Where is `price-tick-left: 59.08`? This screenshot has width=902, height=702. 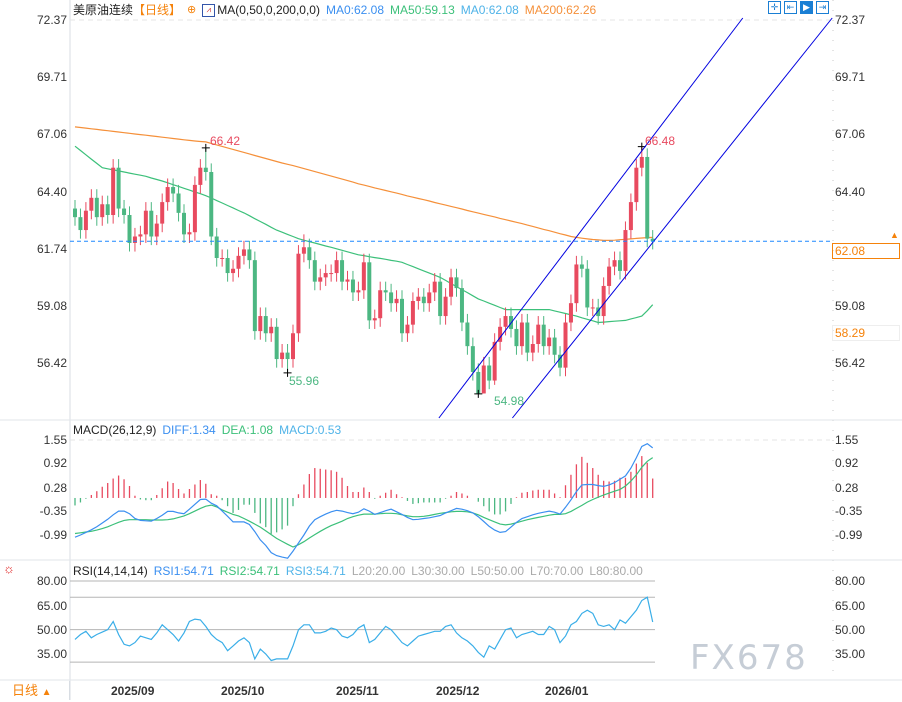 price-tick-left: 59.08 is located at coordinates (51, 306).